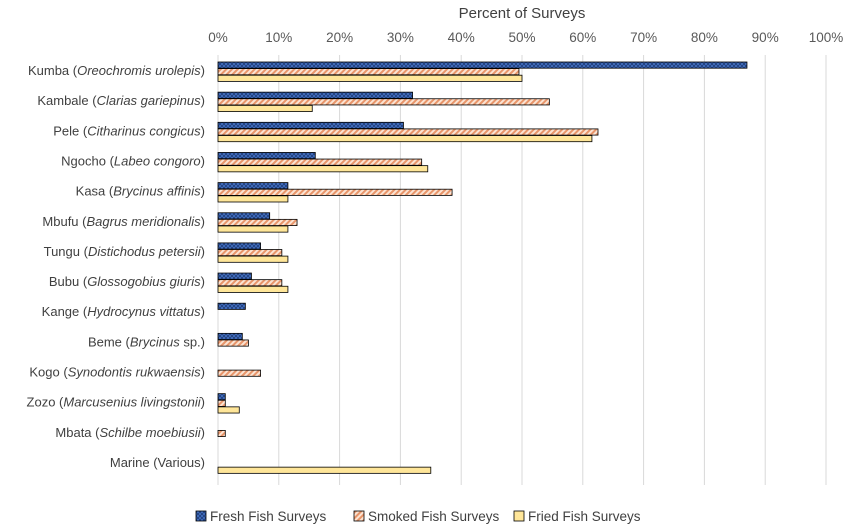 The width and height of the screenshot is (850, 531). Describe the element at coordinates (826, 37) in the screenshot. I see `x-tick-label: 100%` at that location.